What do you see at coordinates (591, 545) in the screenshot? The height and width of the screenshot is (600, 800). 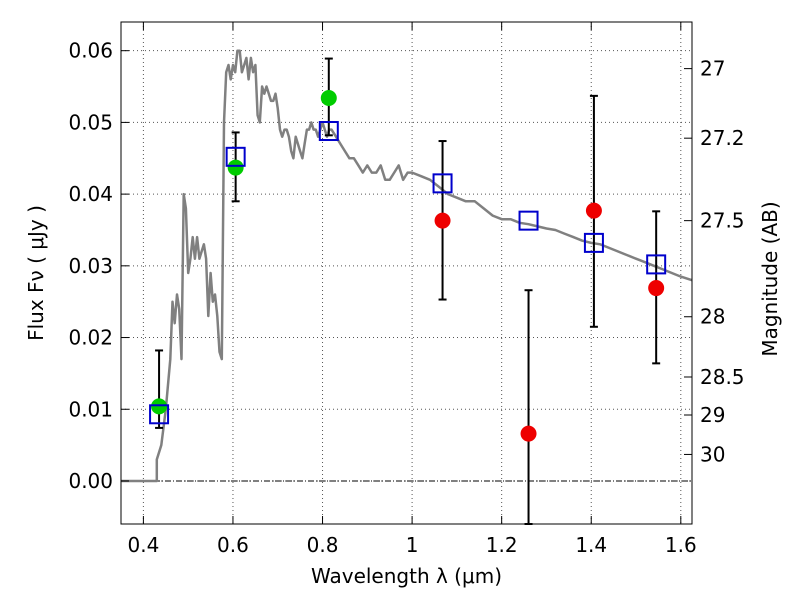 I see `x-tick-label: 1.4` at bounding box center [591, 545].